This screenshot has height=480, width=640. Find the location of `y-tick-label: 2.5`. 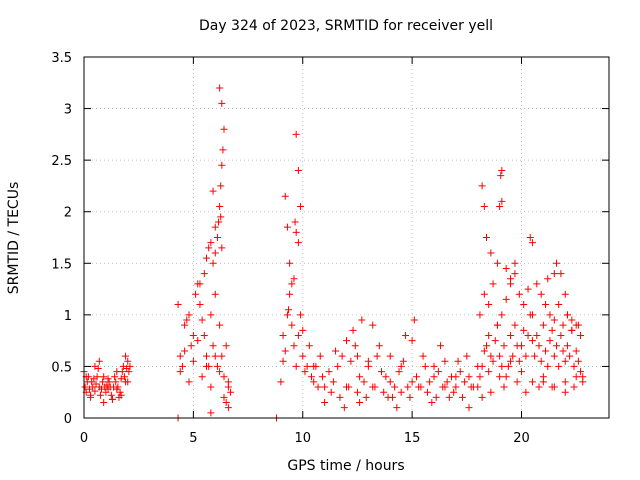

y-tick-label: 2.5 is located at coordinates (61, 161).